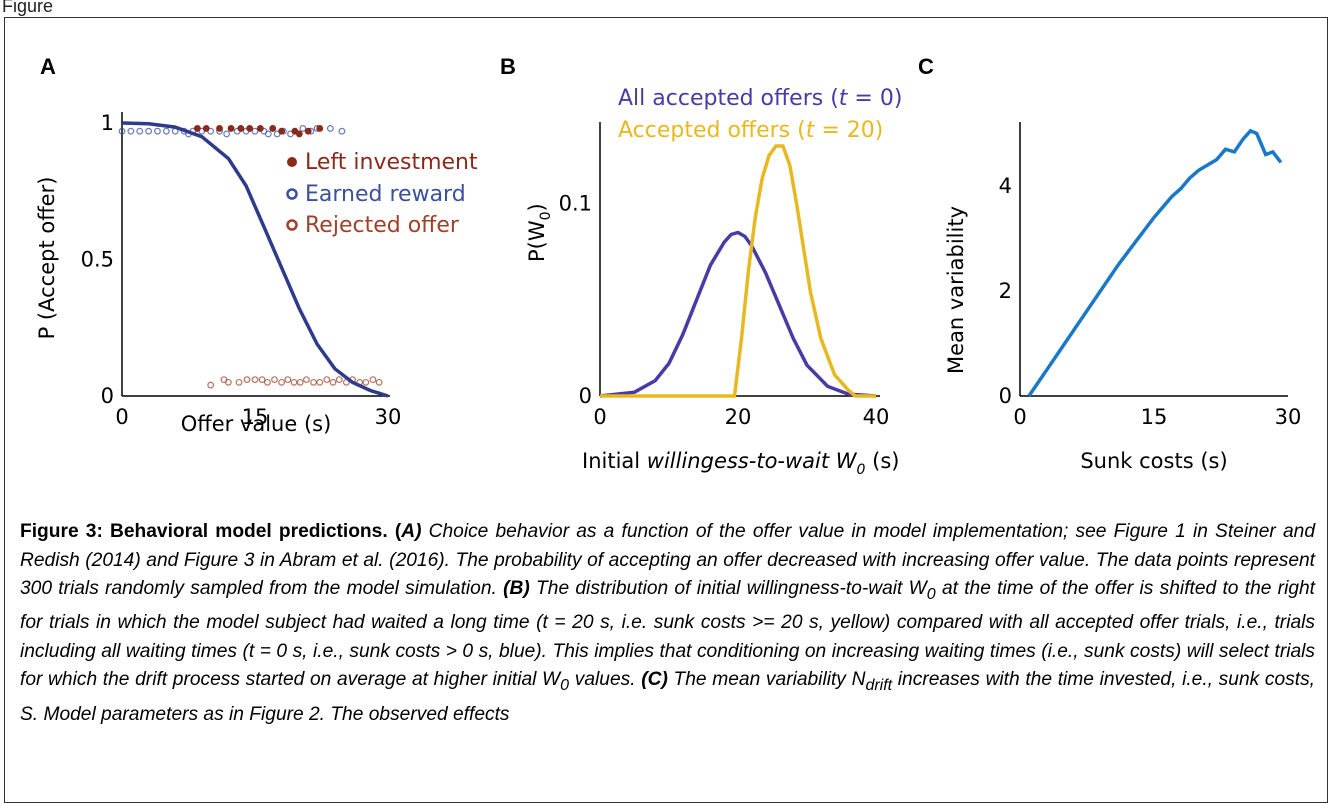 The height and width of the screenshot is (803, 1335). I want to click on legend-rejected-offer: Rejected offer, so click(382, 225).